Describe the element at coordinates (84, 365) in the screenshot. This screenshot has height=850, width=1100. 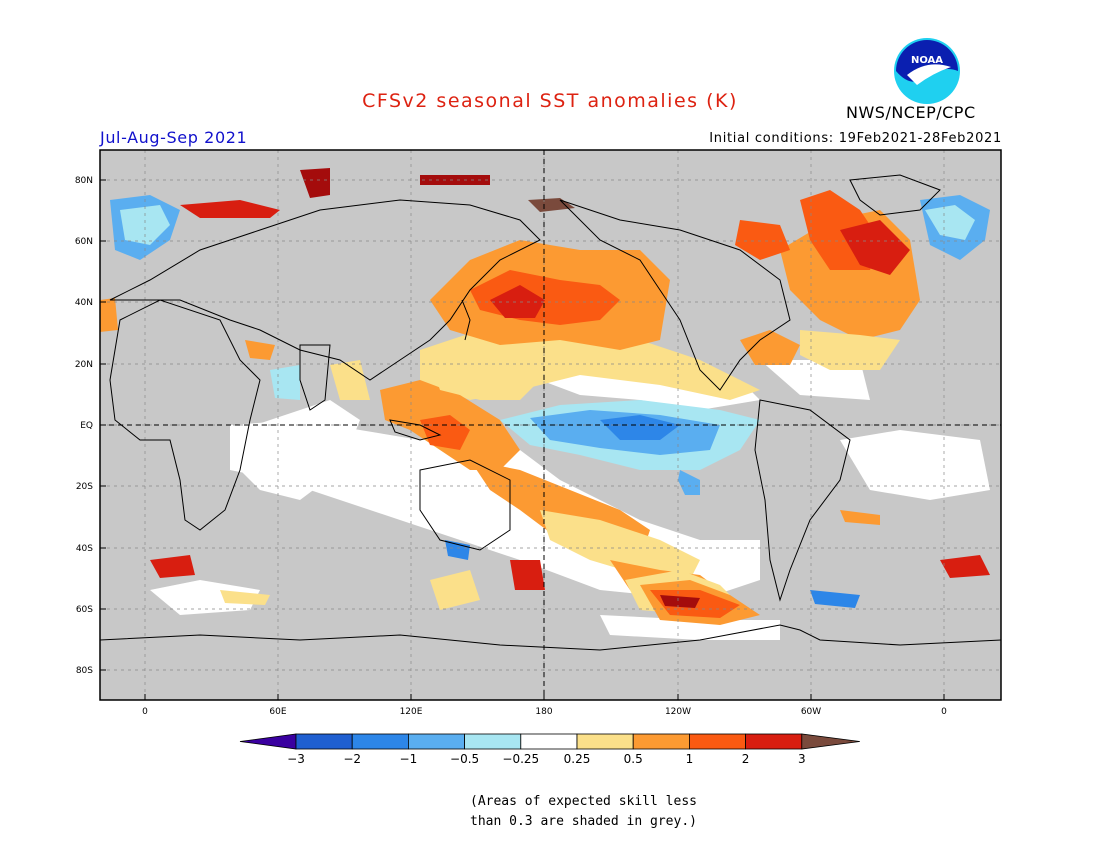
I see `lat-tick-label: 20N` at that location.